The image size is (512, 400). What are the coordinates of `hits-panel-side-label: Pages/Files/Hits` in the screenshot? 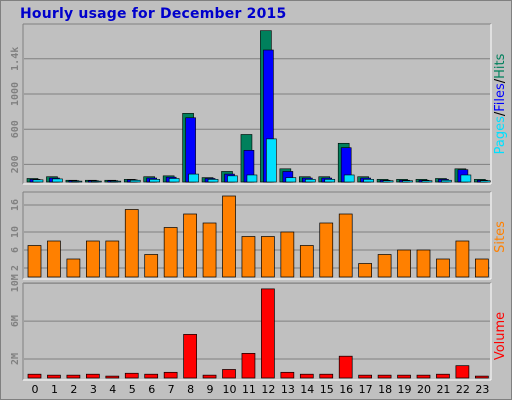 It's located at (500, 103).